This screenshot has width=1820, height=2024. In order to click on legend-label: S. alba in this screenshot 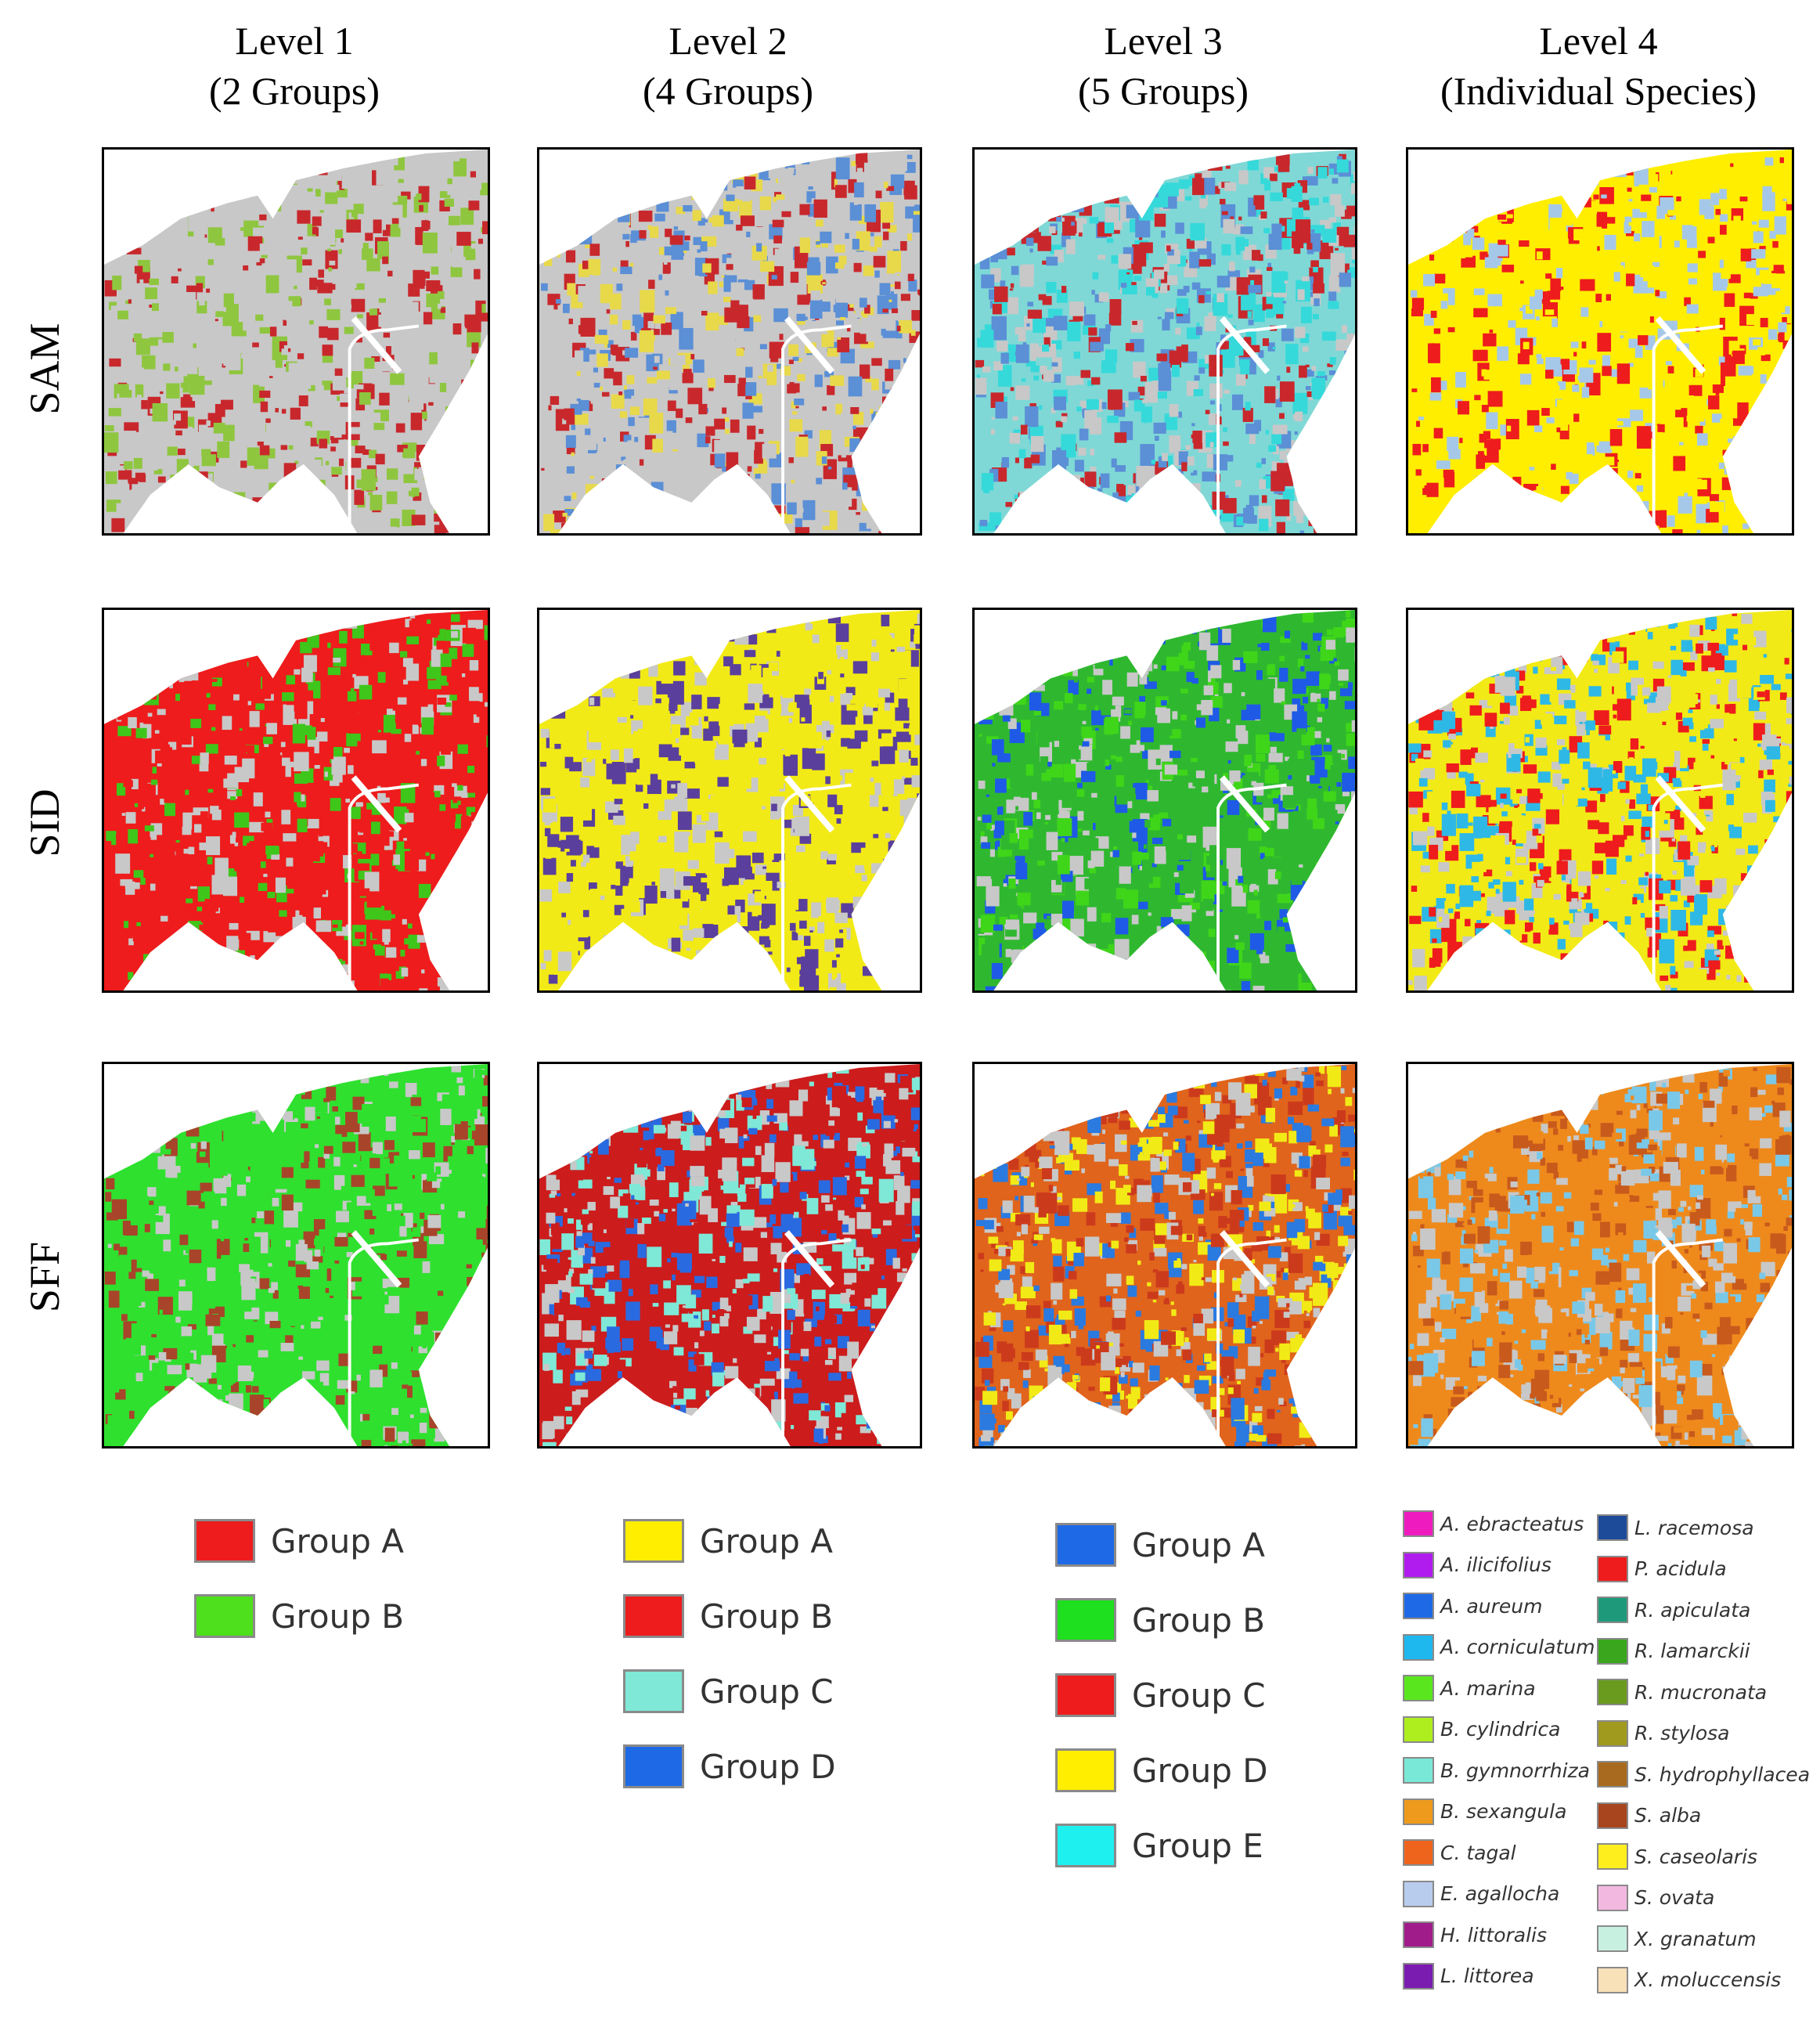, I will do `click(1668, 1816)`.